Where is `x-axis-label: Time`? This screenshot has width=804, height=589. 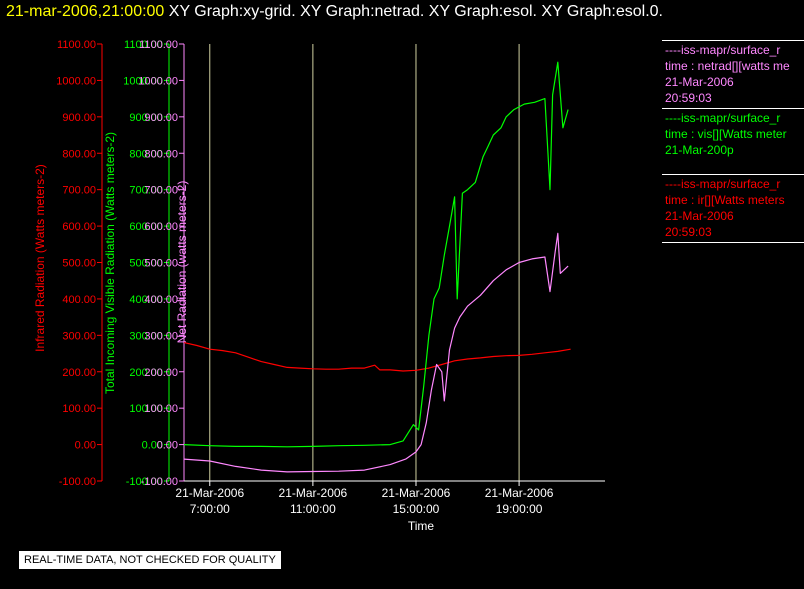
x-axis-label: Time is located at coordinates (421, 526).